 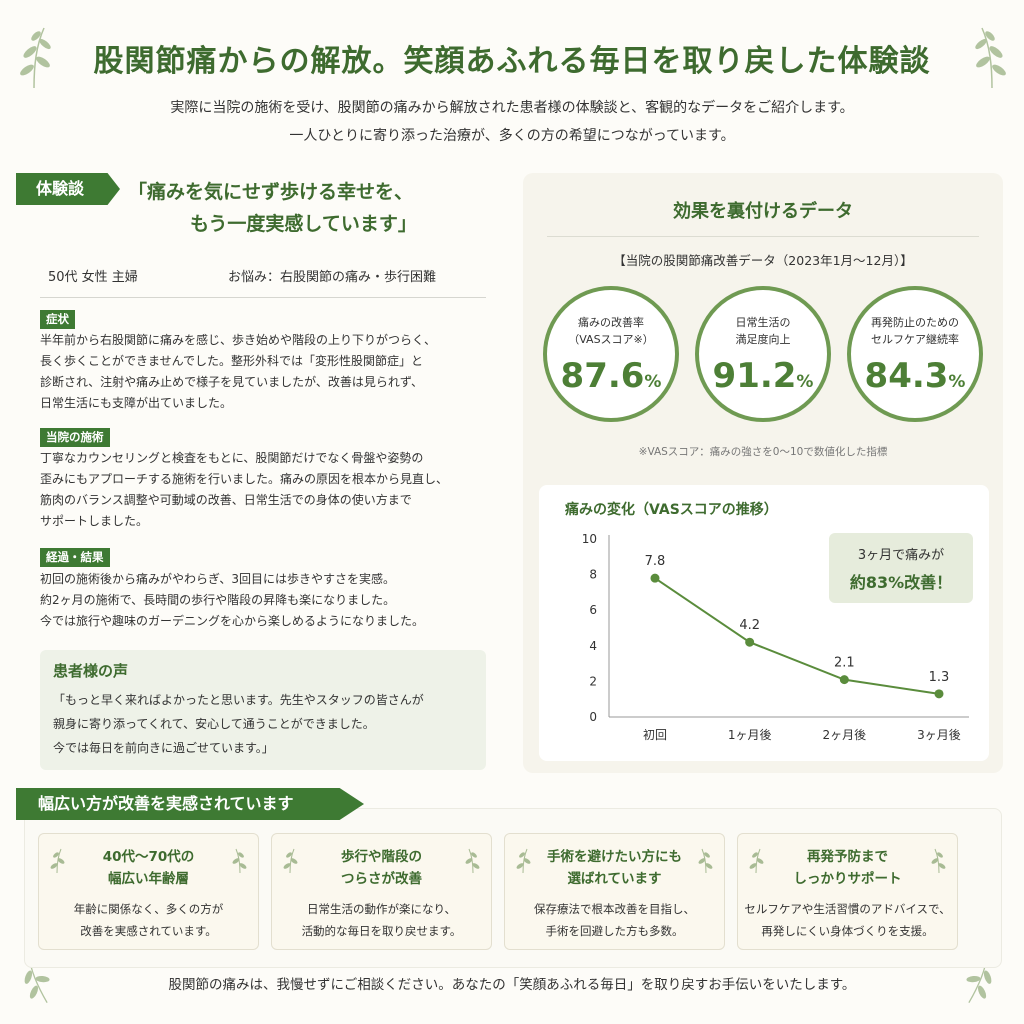 I want to click on stat-value: 84.3%, so click(x=915, y=376).